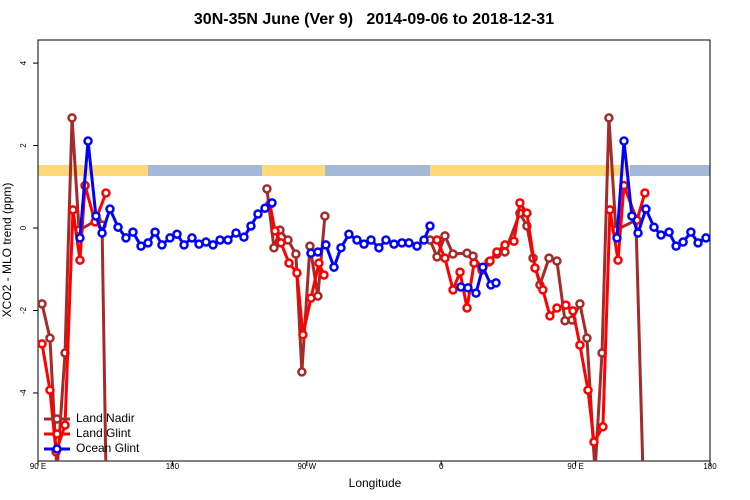  I want to click on legend-label: Ocean Glint, so click(108, 448).